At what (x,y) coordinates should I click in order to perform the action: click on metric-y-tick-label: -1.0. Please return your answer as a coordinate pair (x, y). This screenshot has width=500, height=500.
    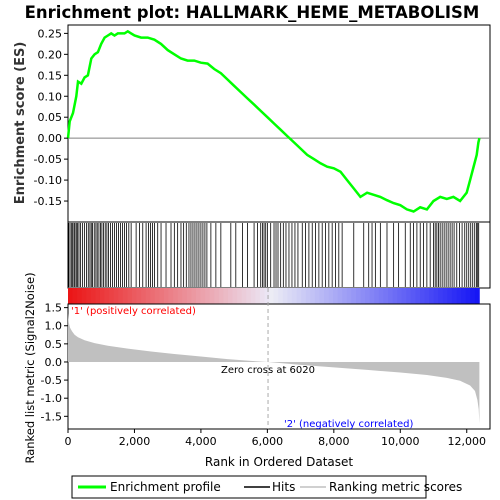
    Looking at the image, I should click on (51, 398).